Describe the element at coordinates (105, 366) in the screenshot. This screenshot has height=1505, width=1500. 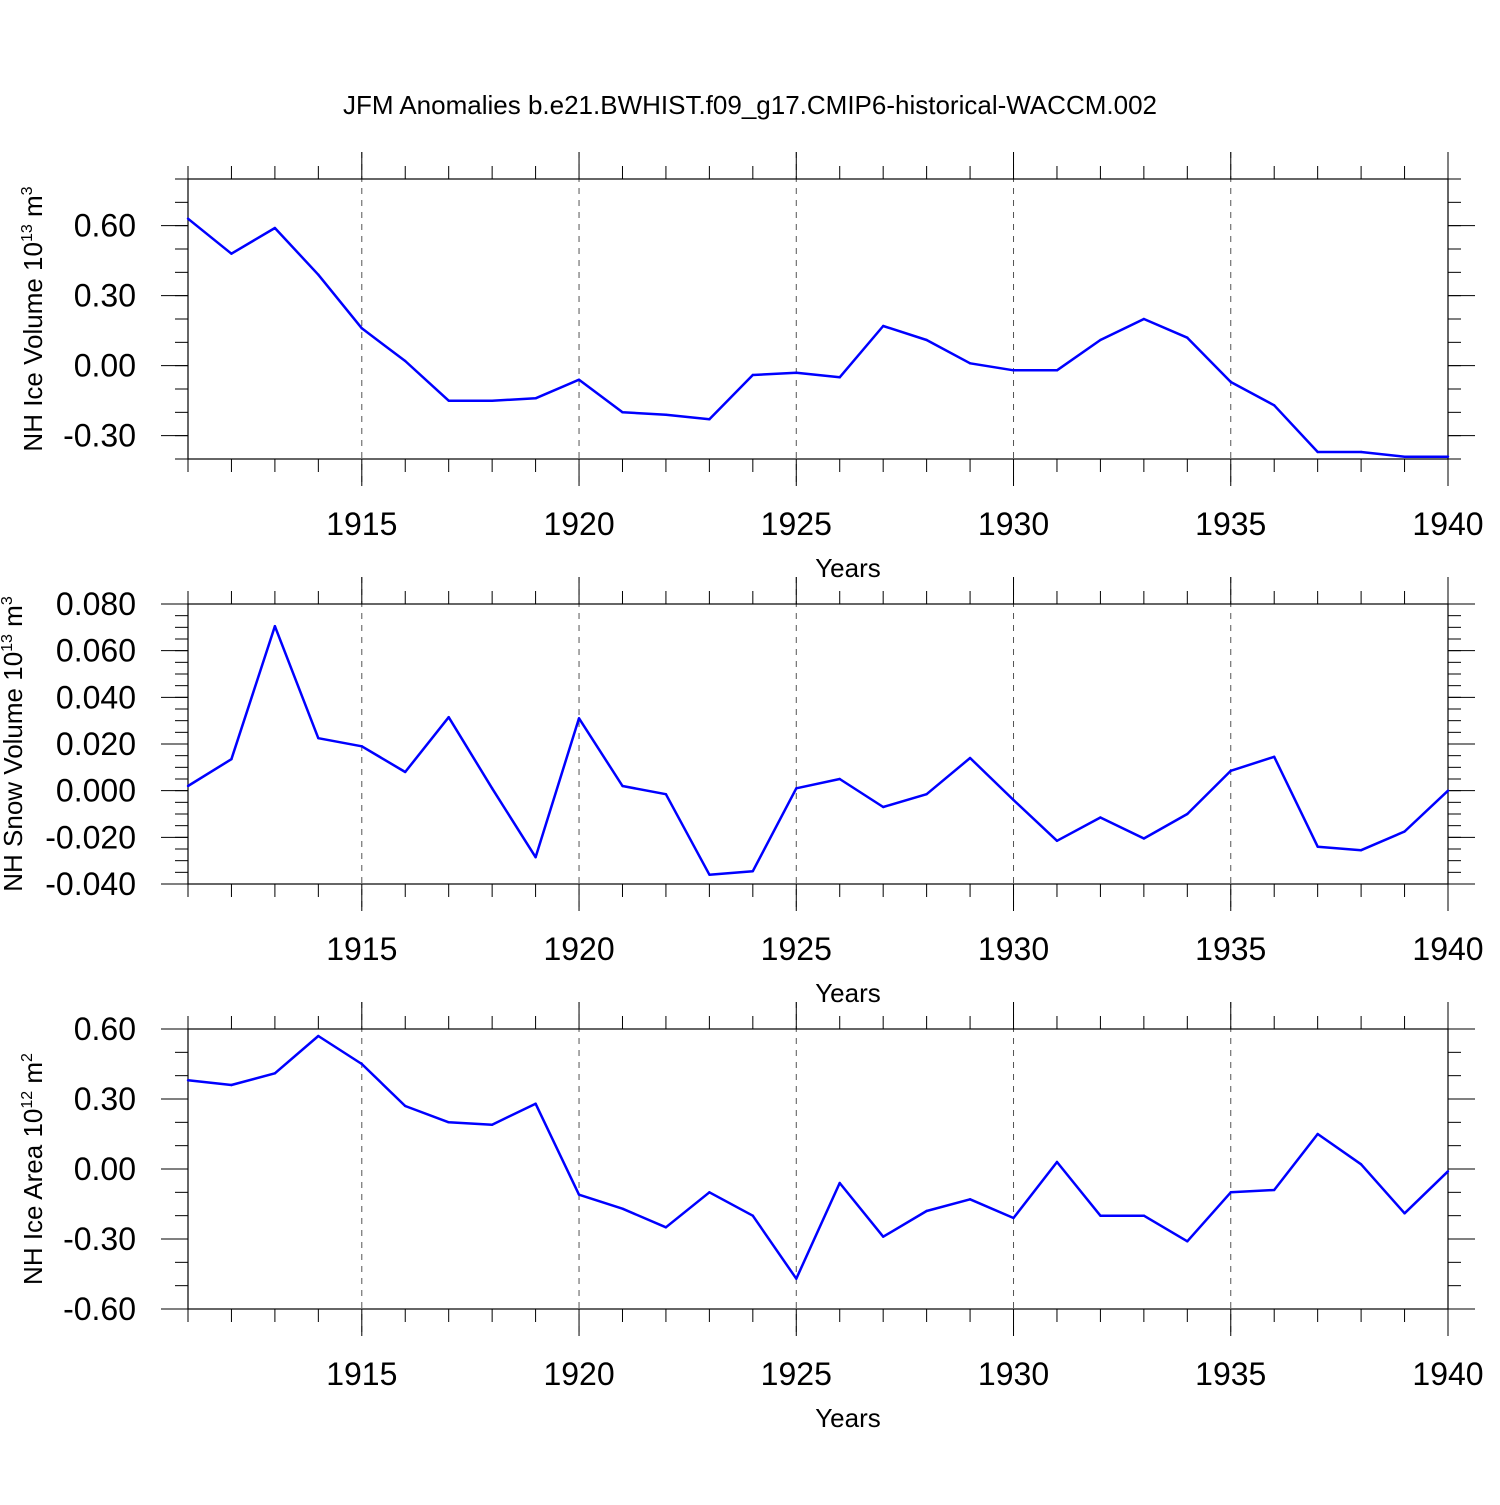
I see `y-tick-label: 0.00` at that location.